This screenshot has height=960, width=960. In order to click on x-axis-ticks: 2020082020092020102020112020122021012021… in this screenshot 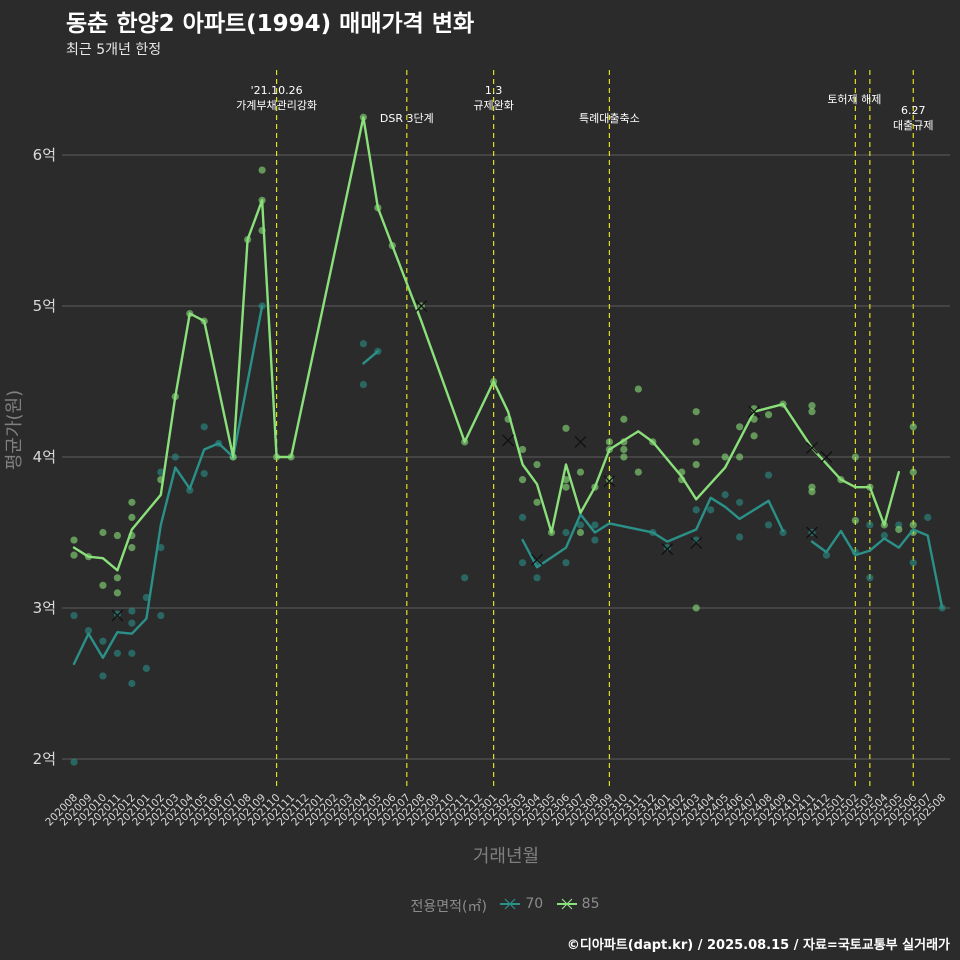, I will do `click(495, 809)`.